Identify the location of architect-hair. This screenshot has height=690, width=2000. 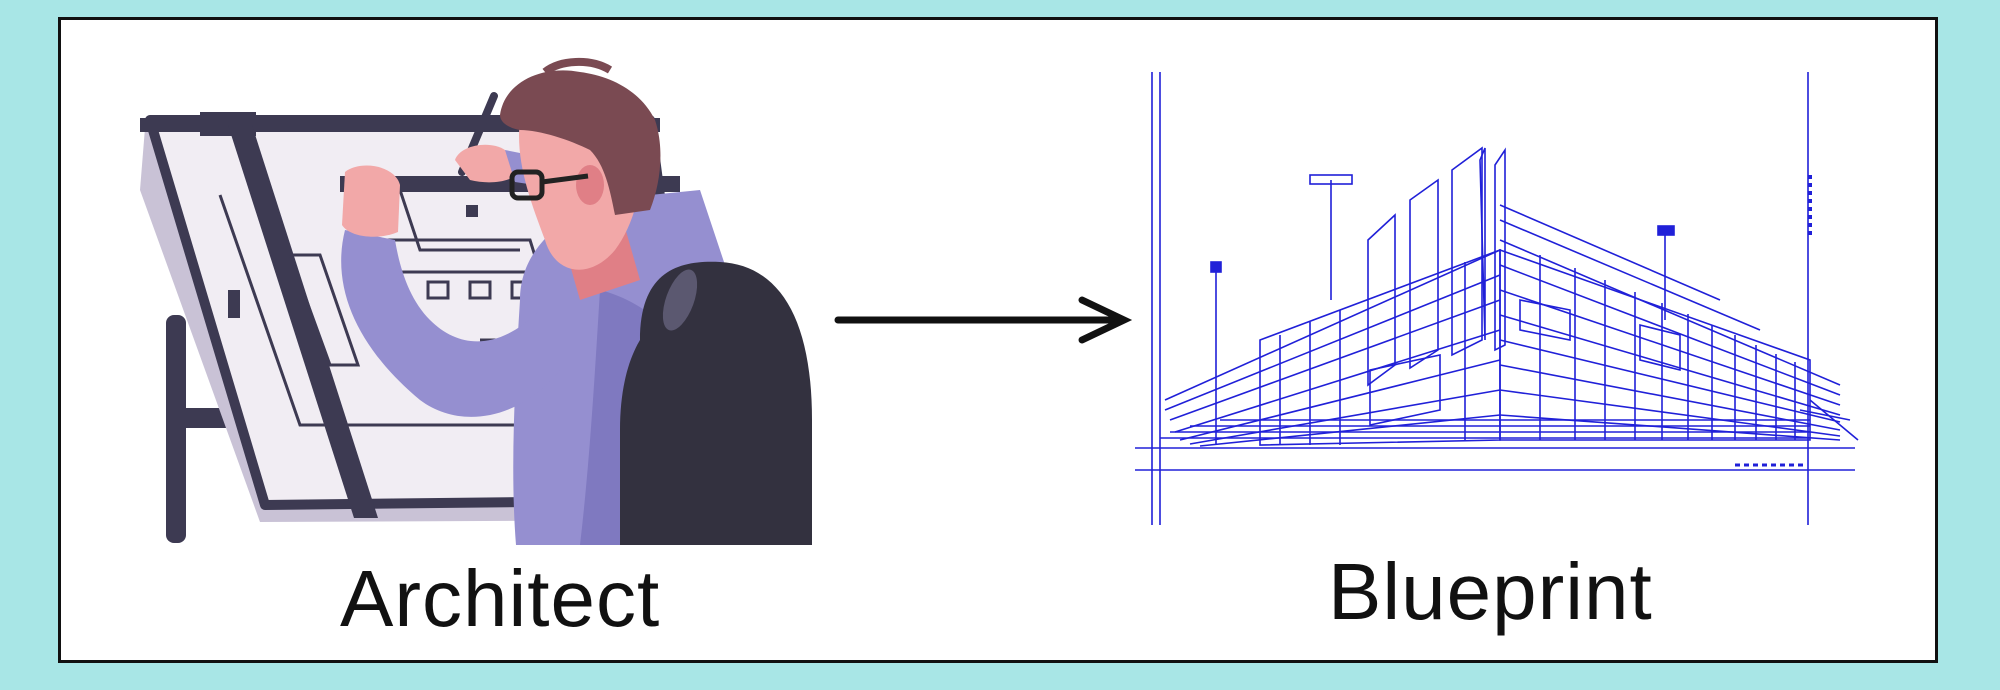
(580, 142).